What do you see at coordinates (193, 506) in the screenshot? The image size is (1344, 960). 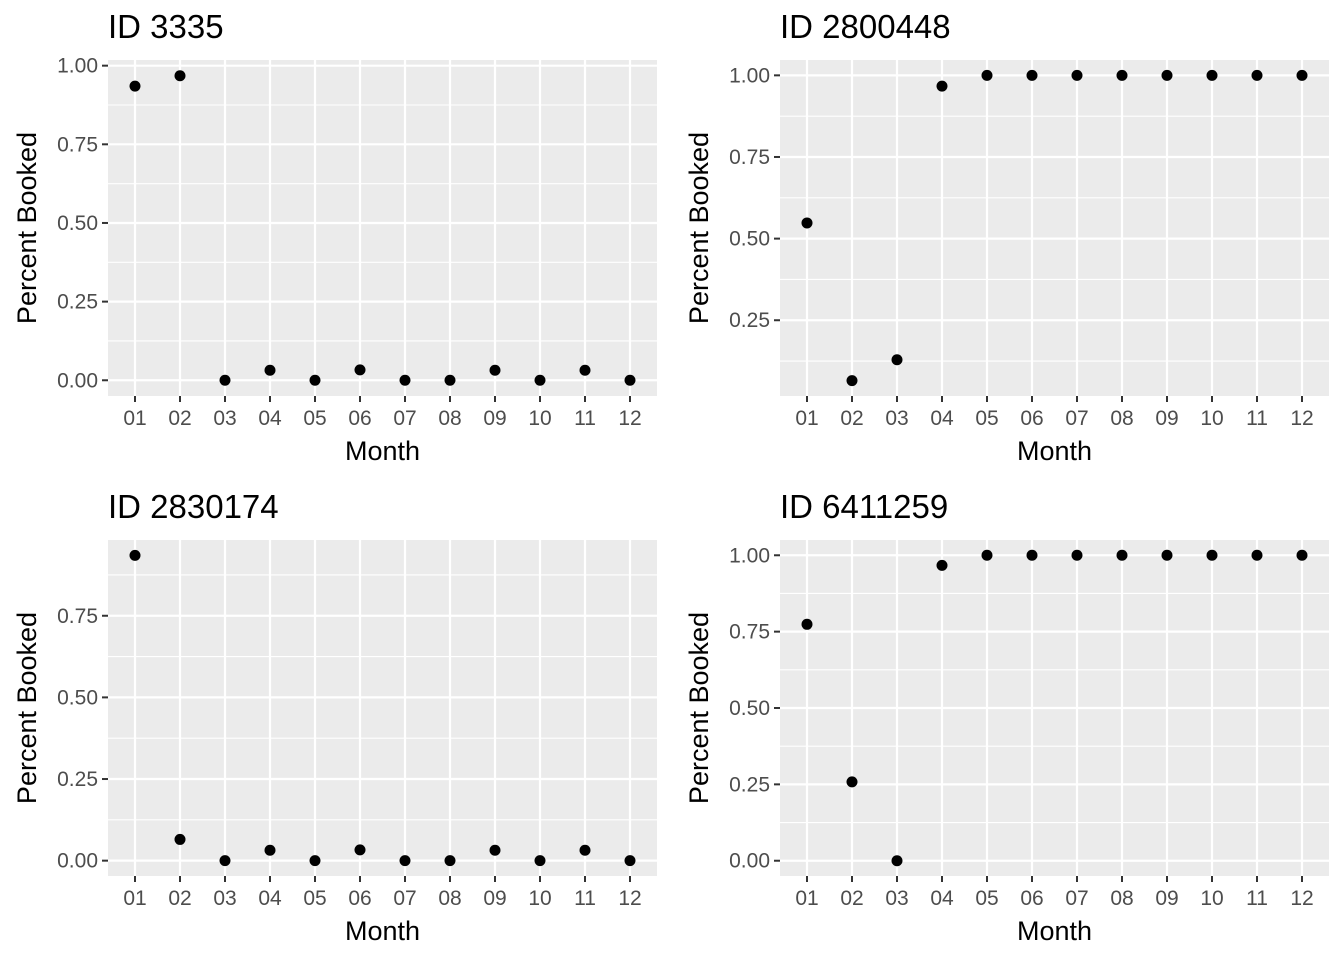 I see `panel-title: ID 2830174` at bounding box center [193, 506].